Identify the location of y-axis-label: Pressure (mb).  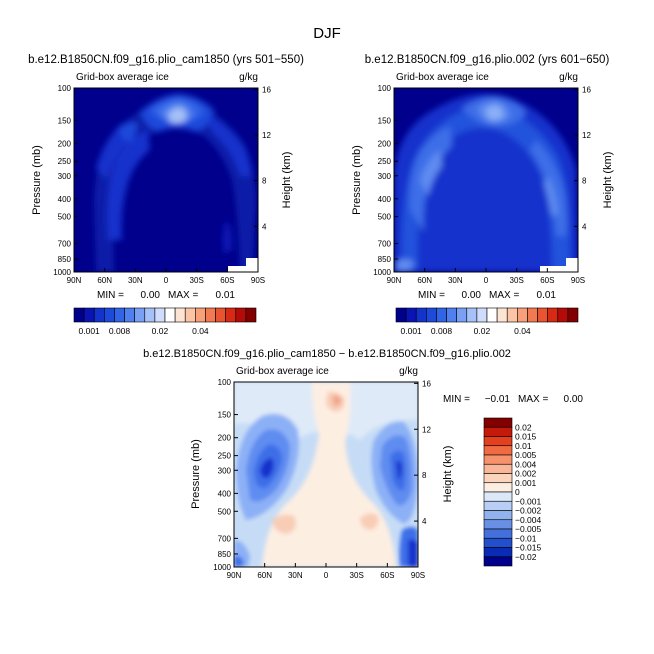
(196, 474).